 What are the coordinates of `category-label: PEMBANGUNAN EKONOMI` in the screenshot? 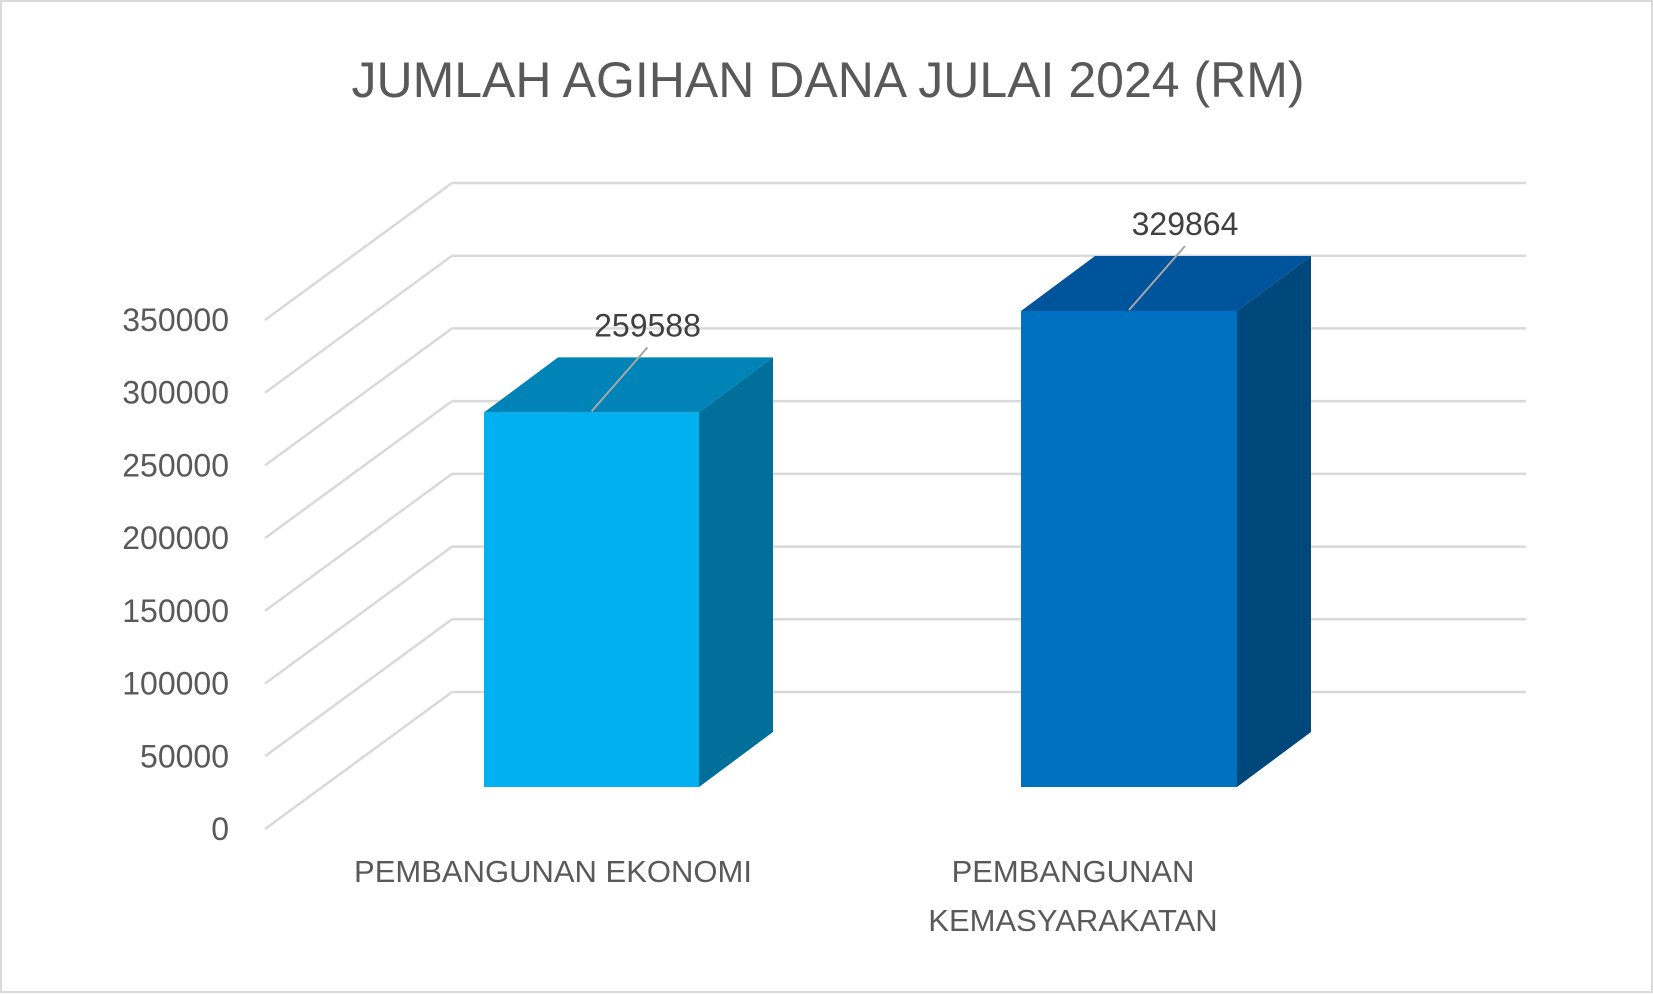 It's located at (553, 871).